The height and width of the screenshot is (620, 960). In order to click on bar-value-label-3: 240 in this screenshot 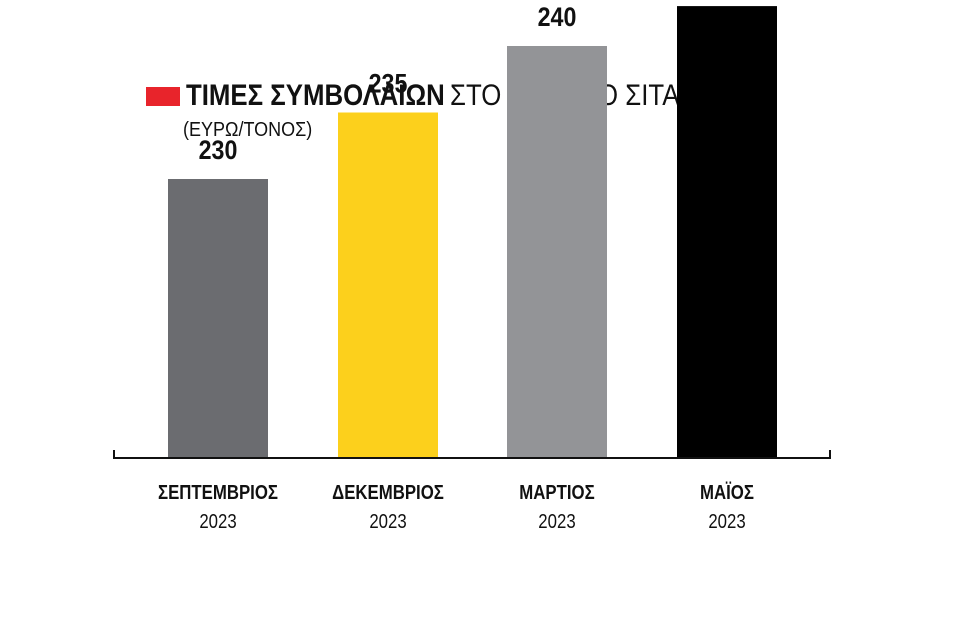, I will do `click(557, 17)`.